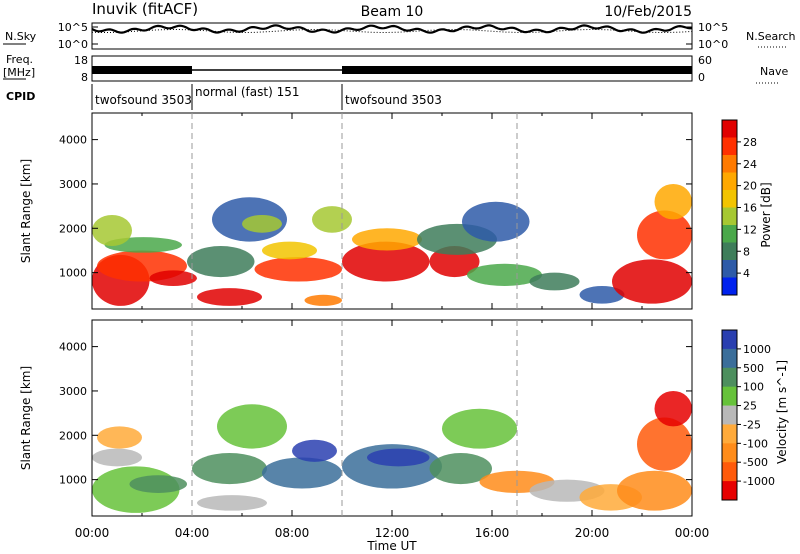 The image size is (800, 554). What do you see at coordinates (713, 44) in the screenshot?
I see `noise-right-tick-low: 10^0` at bounding box center [713, 44].